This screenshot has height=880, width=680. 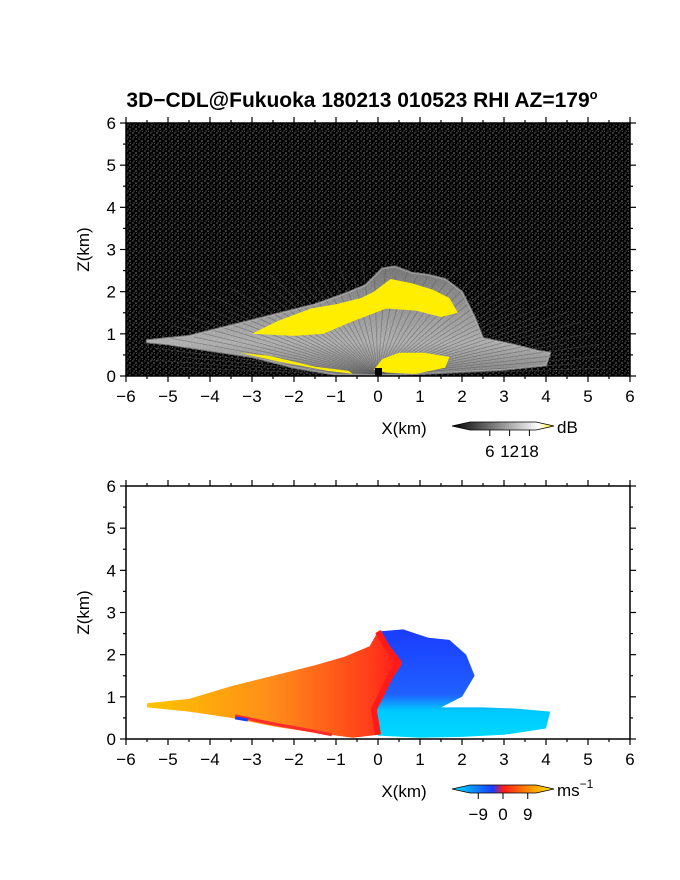 What do you see at coordinates (568, 790) in the screenshot?
I see `velocity-unit-base: ms` at bounding box center [568, 790].